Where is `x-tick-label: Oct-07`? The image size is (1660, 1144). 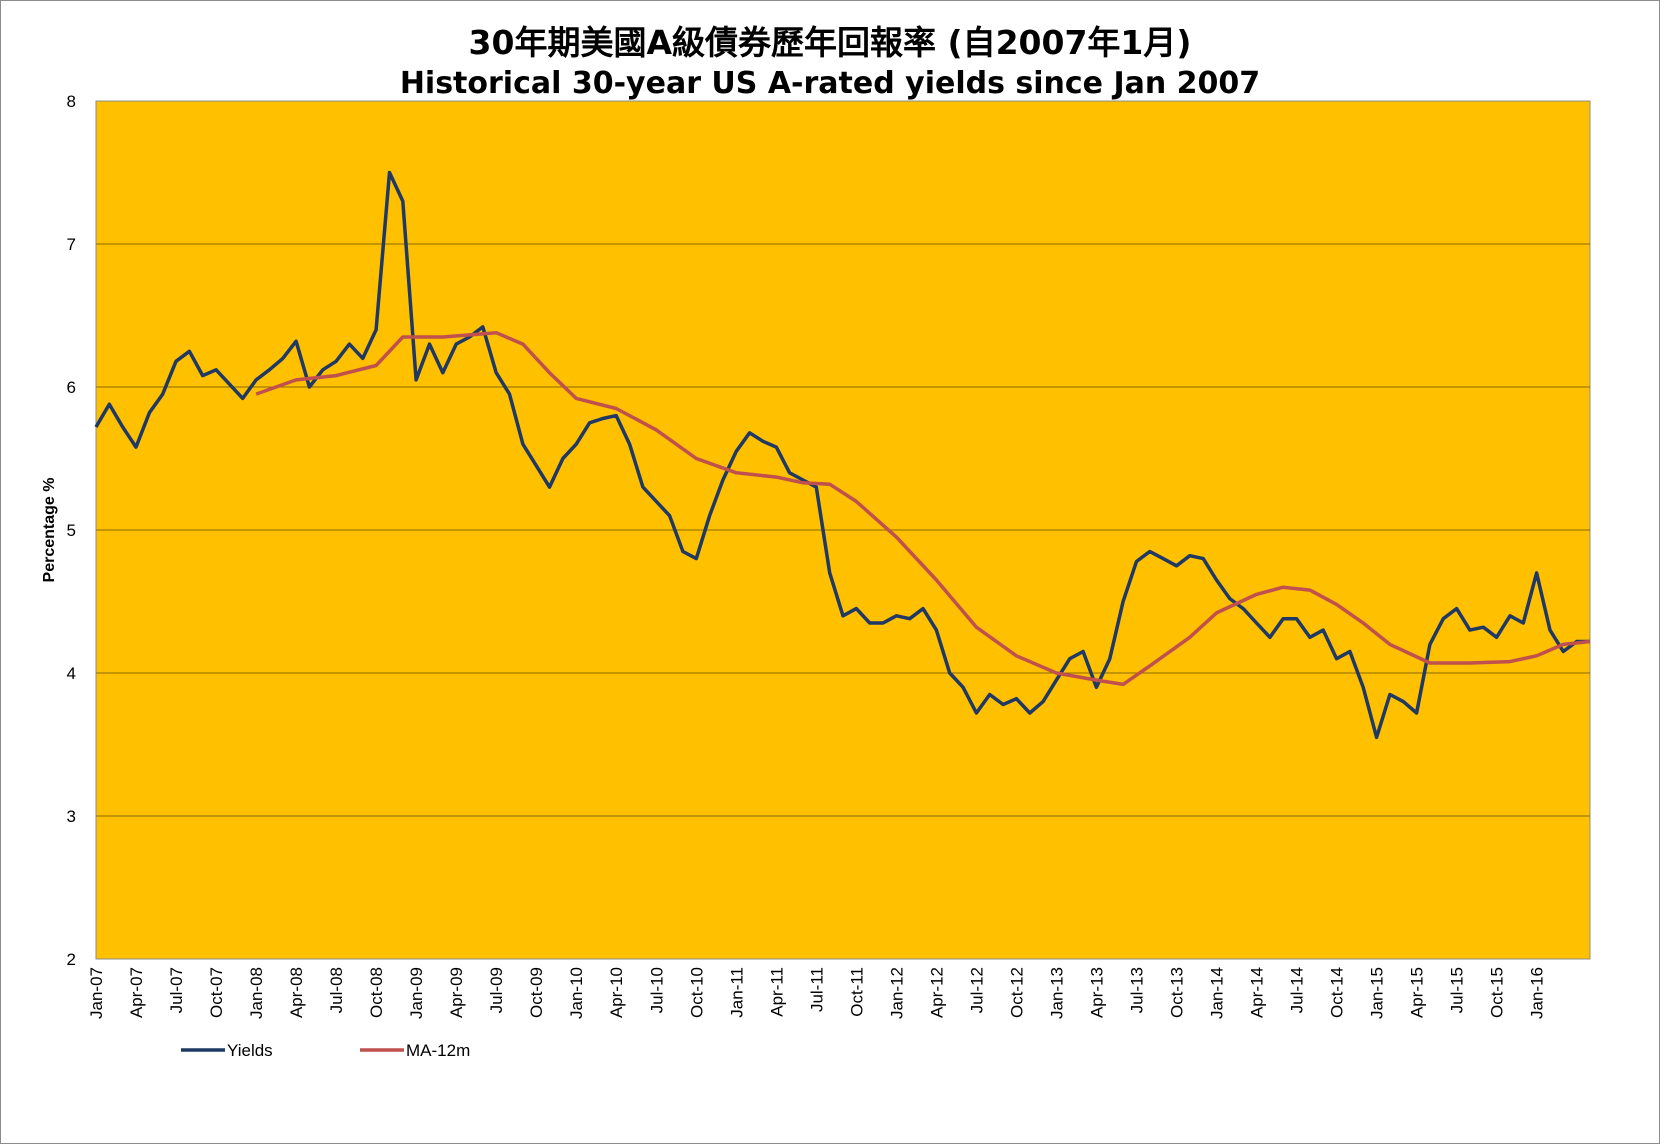 x-tick-label: Oct-07 is located at coordinates (216, 992).